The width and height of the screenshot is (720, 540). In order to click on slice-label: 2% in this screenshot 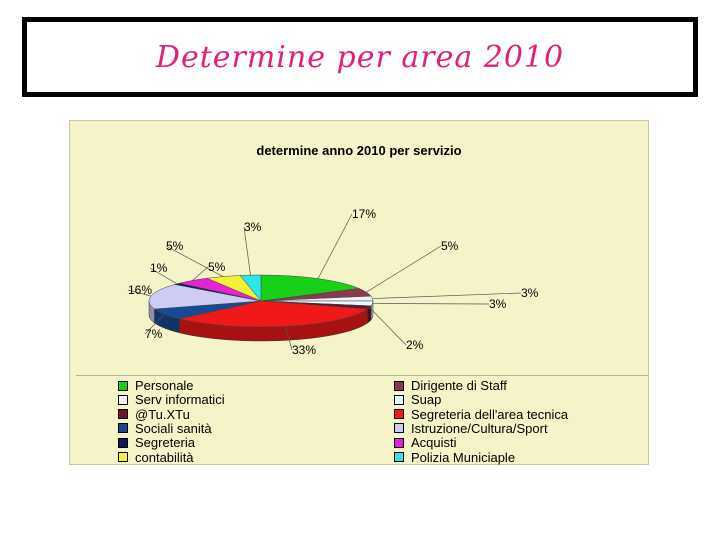, I will do `click(415, 345)`.